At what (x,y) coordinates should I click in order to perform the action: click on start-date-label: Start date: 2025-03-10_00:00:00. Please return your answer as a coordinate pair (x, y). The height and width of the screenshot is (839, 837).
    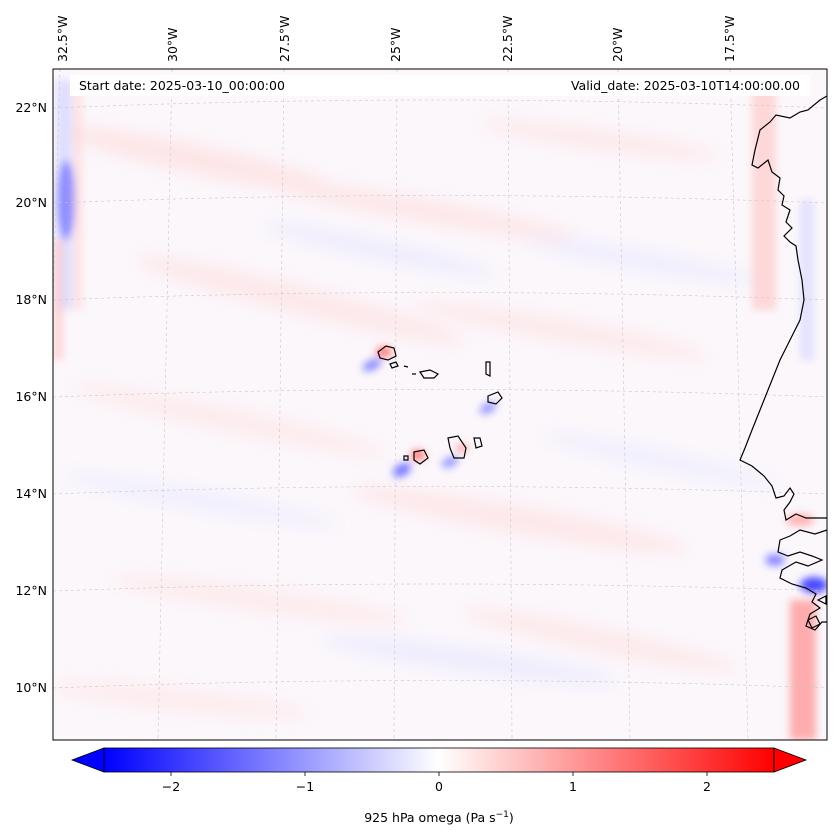
    Looking at the image, I should click on (182, 85).